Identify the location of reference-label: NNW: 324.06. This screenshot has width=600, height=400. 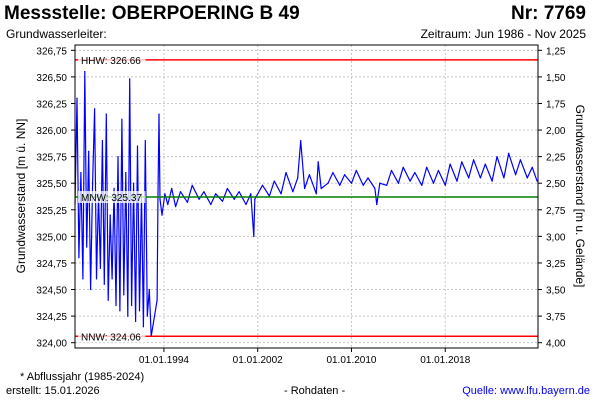
(111, 337).